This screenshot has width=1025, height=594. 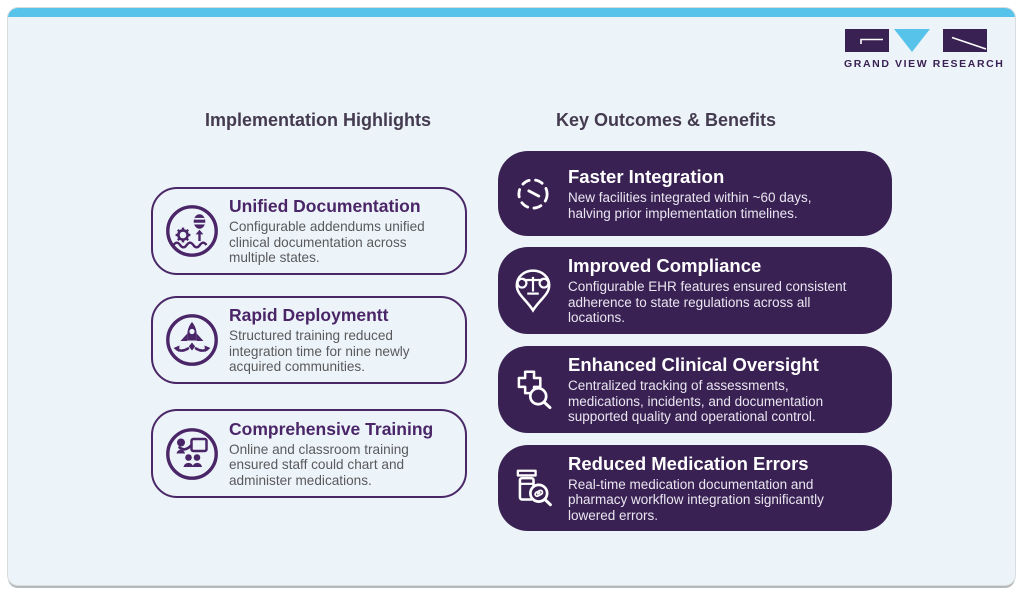 What do you see at coordinates (317, 120) in the screenshot?
I see `left-column-heading: Implementation Highlights` at bounding box center [317, 120].